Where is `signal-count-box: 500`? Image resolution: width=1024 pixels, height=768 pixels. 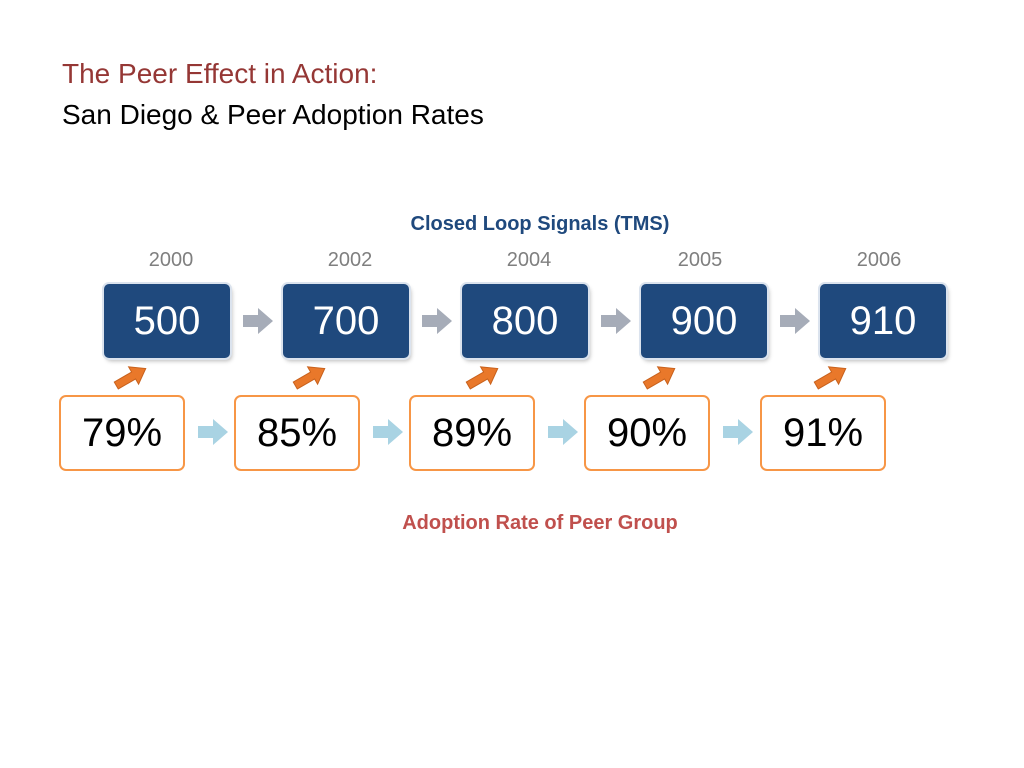 signal-count-box: 500 is located at coordinates (167, 321).